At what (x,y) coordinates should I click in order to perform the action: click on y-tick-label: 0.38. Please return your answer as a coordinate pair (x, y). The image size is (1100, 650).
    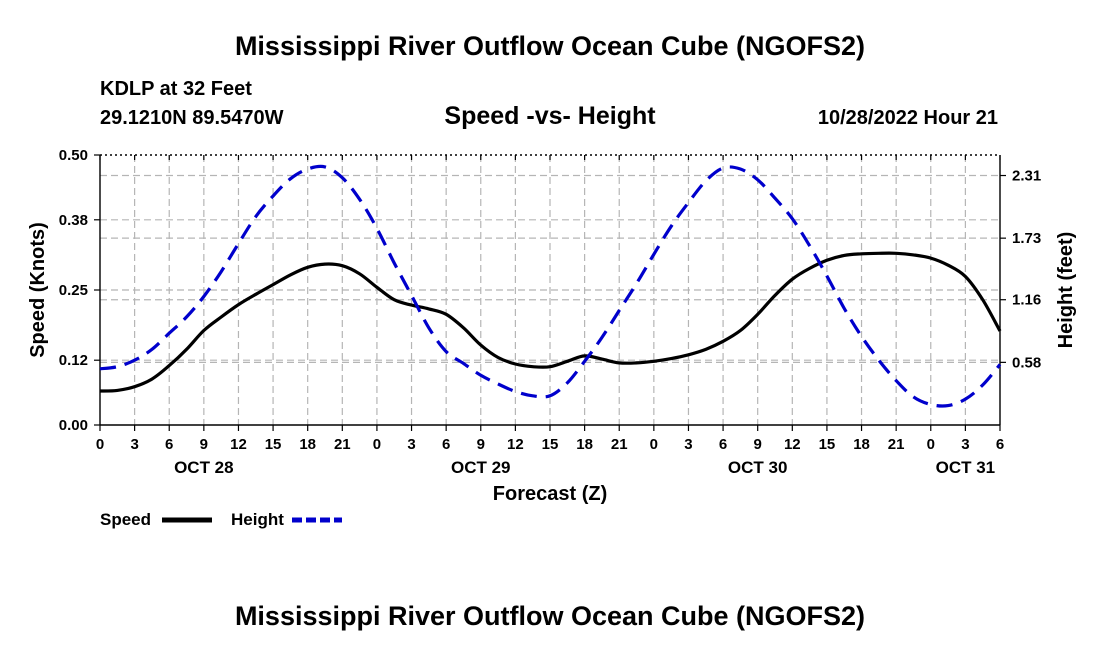
    Looking at the image, I should click on (73, 220).